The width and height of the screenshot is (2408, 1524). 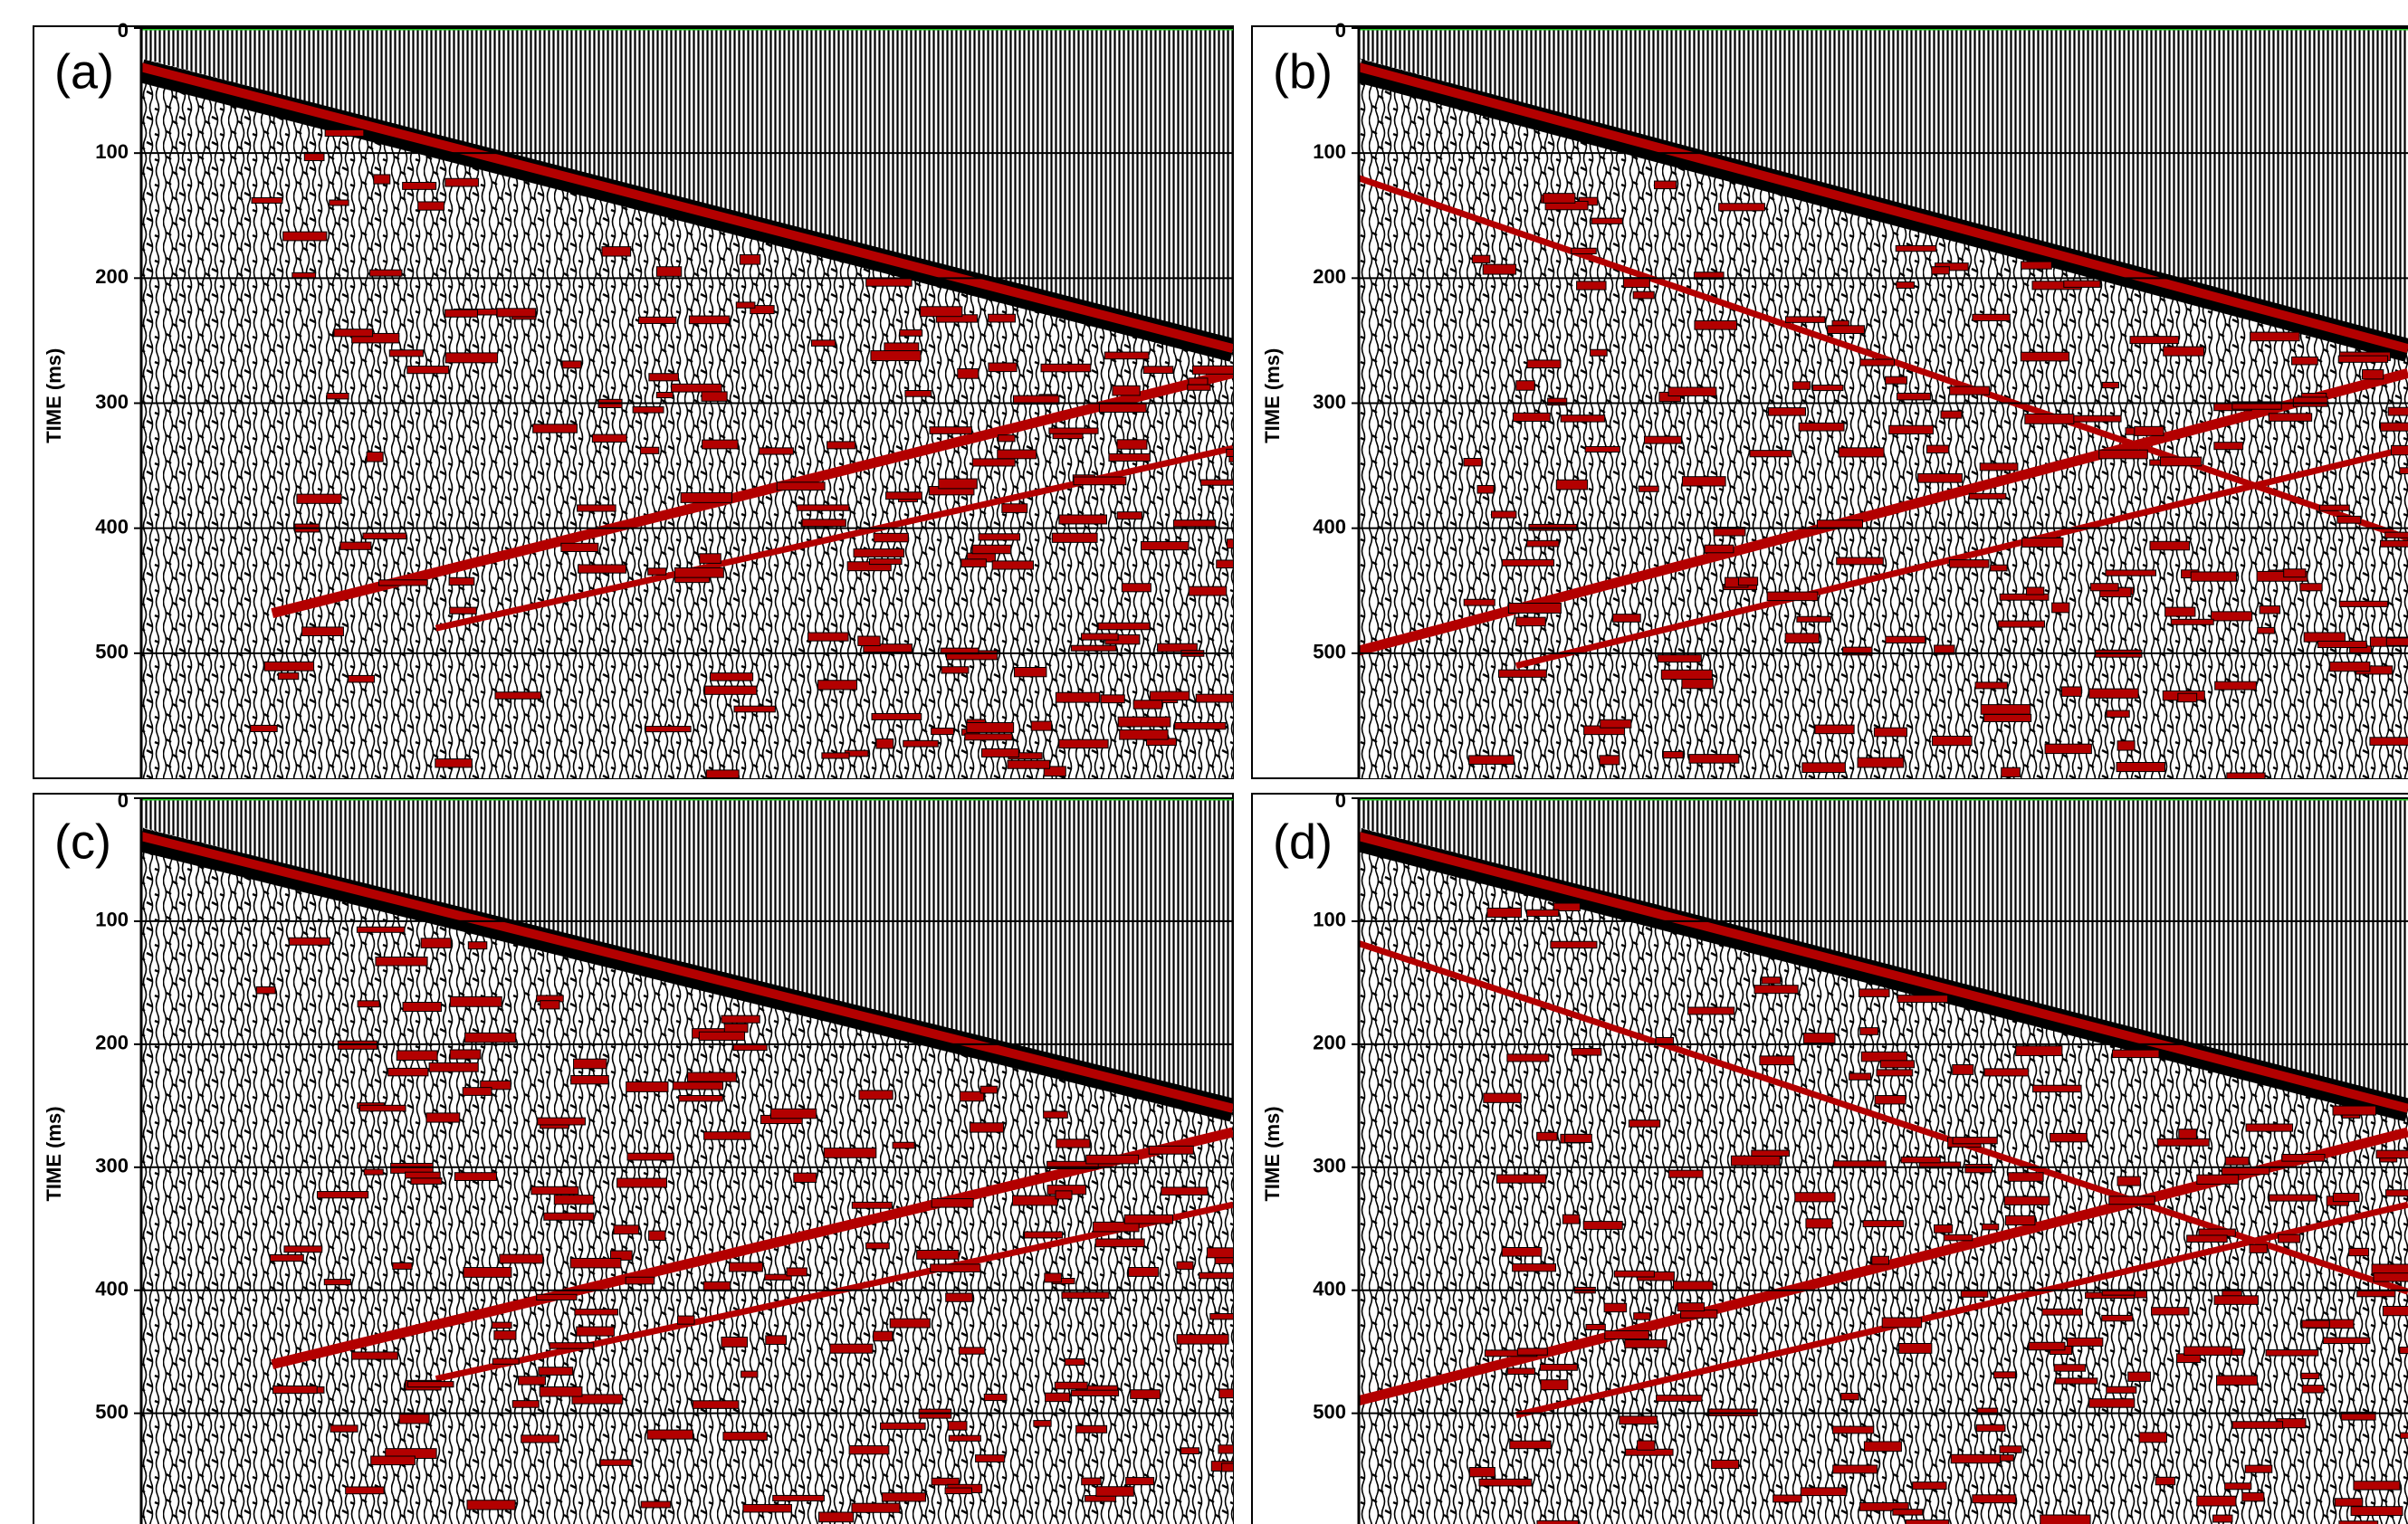 I want to click on y-tick-label: 200, so click(x=112, y=277).